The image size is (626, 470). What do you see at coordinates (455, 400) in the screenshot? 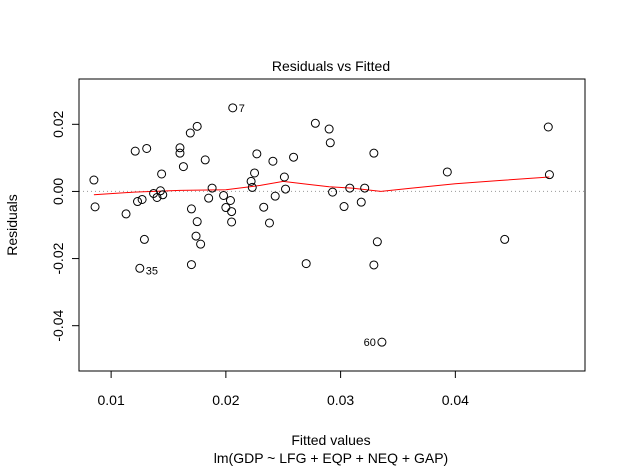
I see `x-tick-label-3: 0.04` at bounding box center [455, 400].